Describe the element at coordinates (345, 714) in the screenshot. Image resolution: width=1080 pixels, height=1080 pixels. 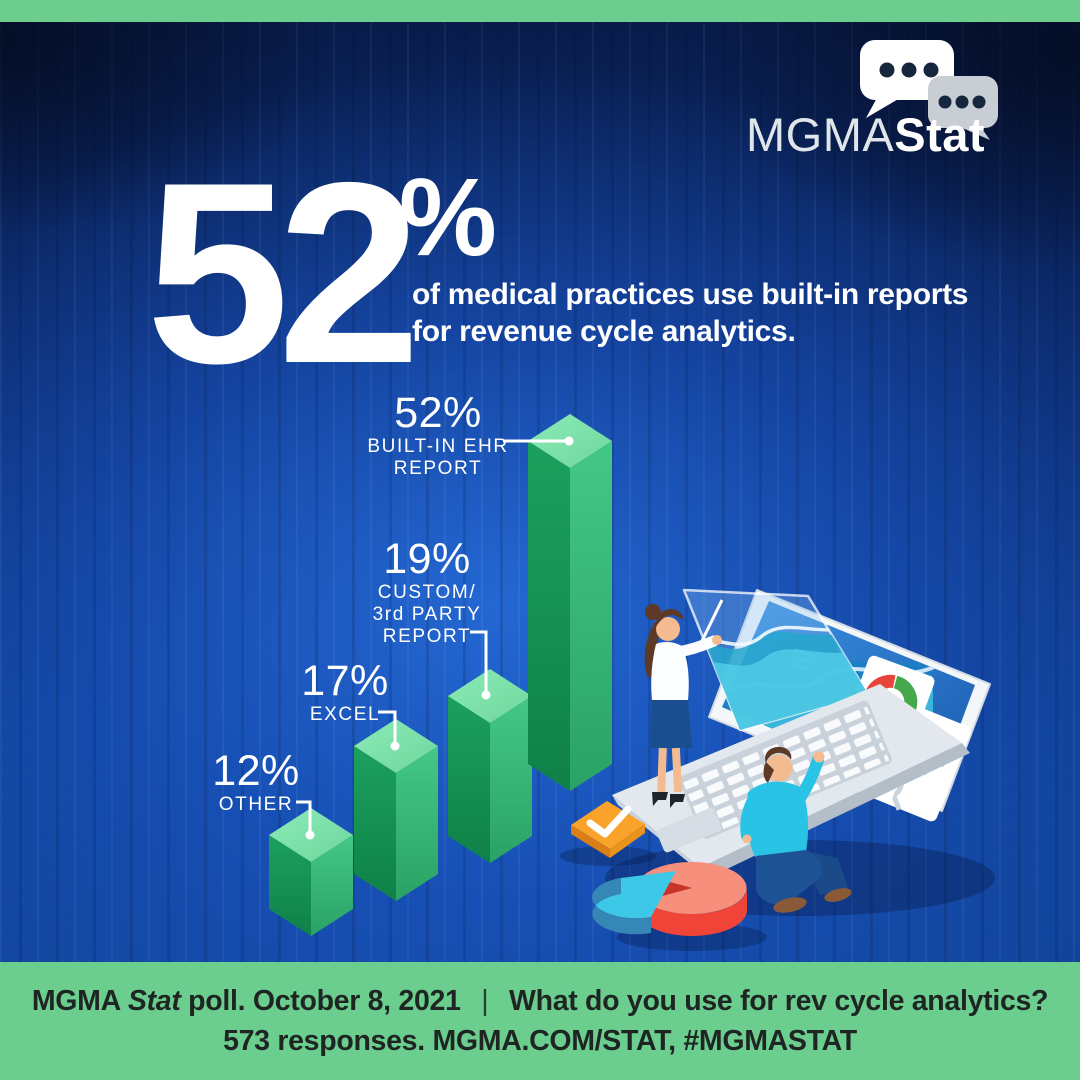
I see `bar-category: EXCEL` at that location.